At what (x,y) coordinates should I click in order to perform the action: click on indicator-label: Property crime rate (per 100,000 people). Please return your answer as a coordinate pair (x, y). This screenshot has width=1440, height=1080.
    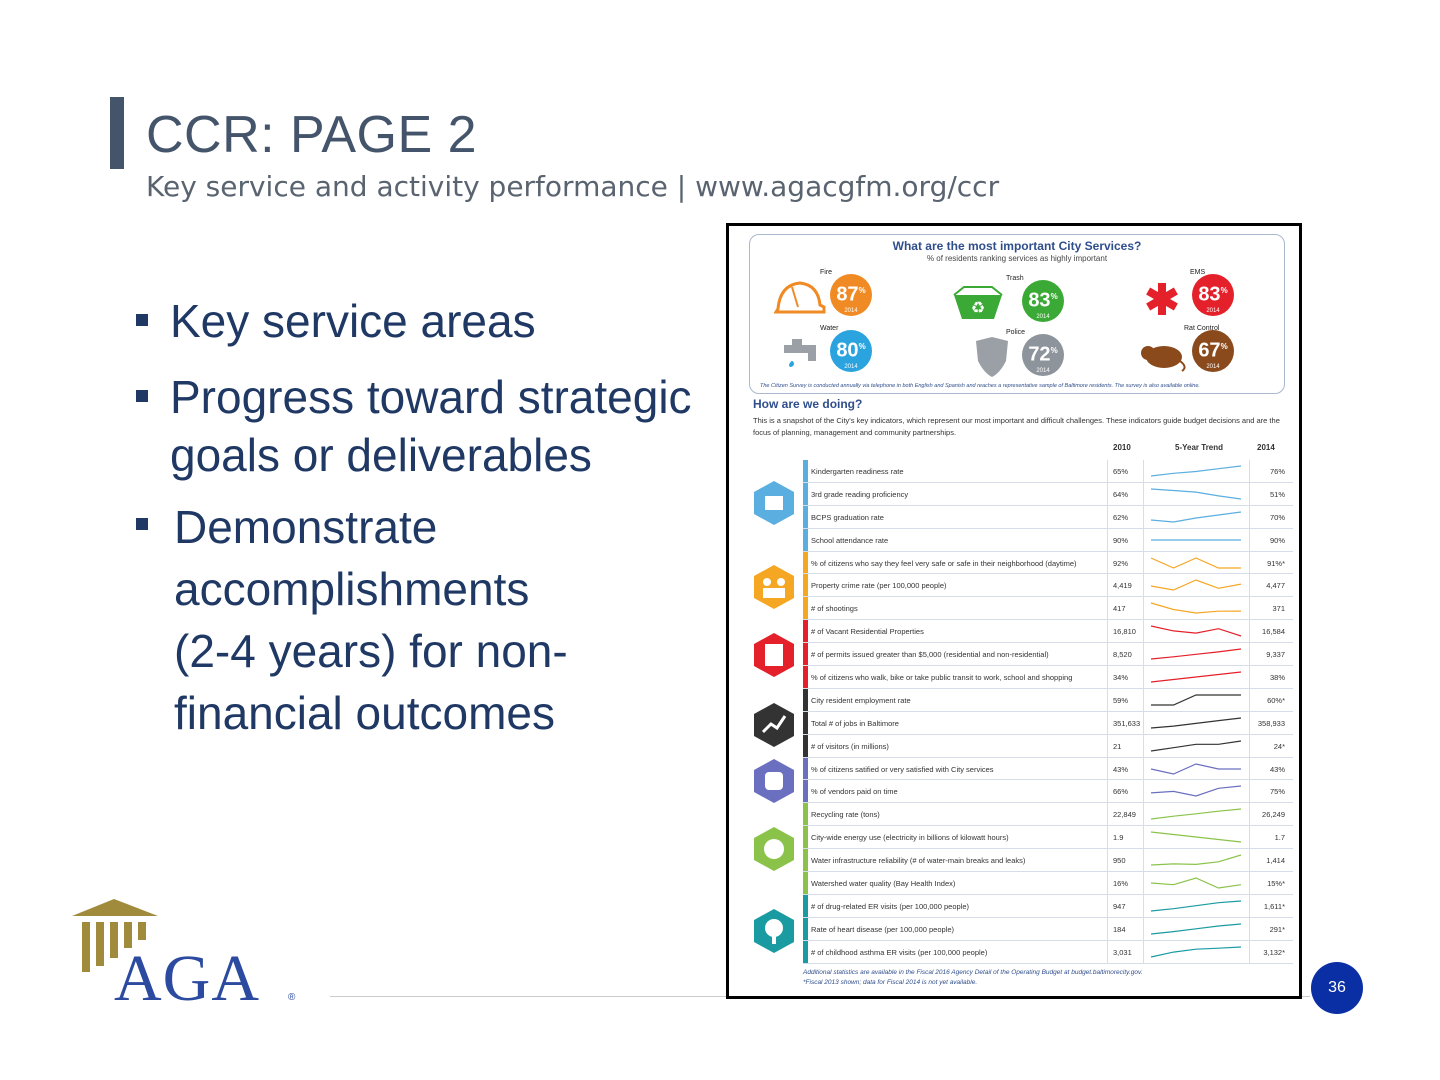
    Looking at the image, I should click on (879, 586).